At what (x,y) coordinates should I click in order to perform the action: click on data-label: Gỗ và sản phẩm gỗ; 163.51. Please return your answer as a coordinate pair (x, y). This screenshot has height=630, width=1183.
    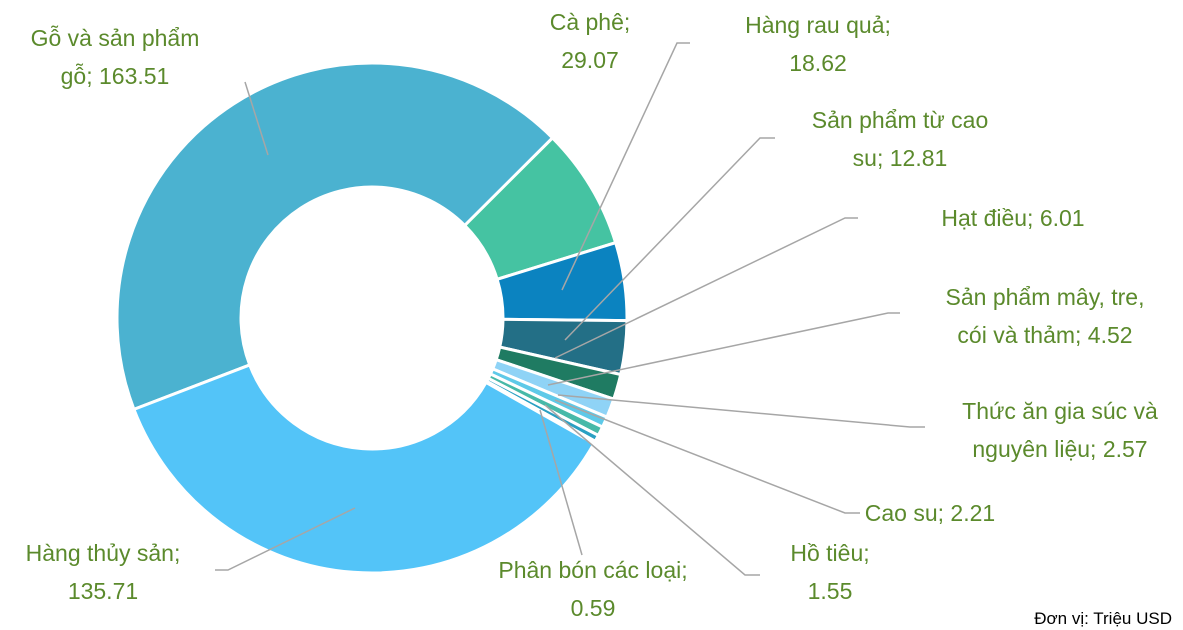
    Looking at the image, I should click on (115, 57).